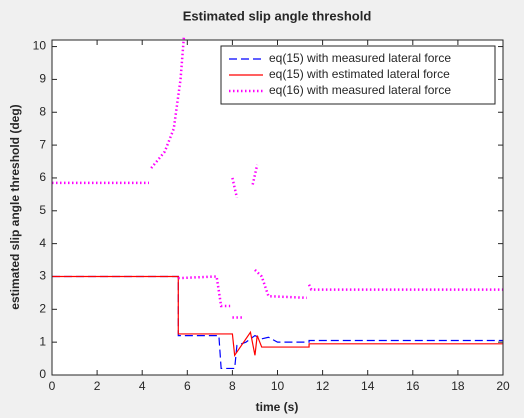 The image size is (524, 418). Describe the element at coordinates (323, 386) in the screenshot. I see `x-tick-label: 12` at that location.